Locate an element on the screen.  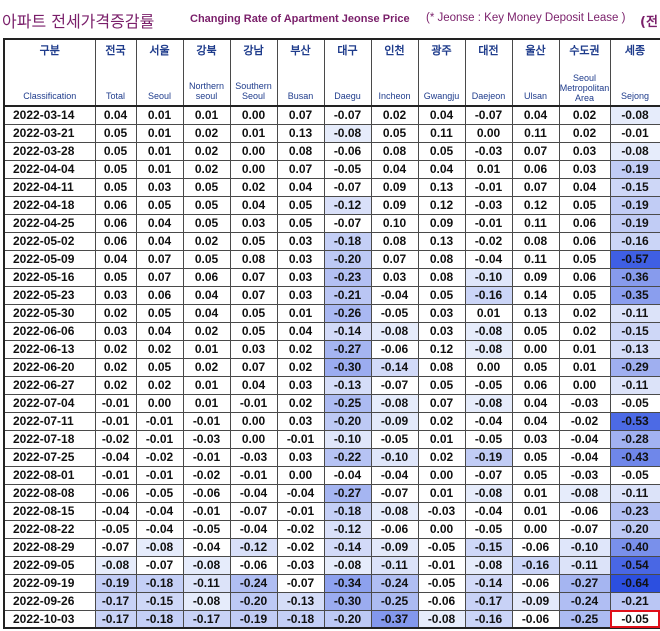
value-cell: -0.13 is located at coordinates (634, 349).